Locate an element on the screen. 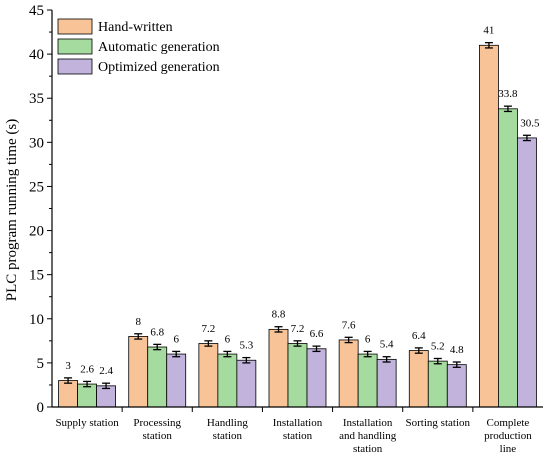 Image resolution: width=550 pixels, height=464 pixels. x-tick-label: Sorting station is located at coordinates (438, 423).